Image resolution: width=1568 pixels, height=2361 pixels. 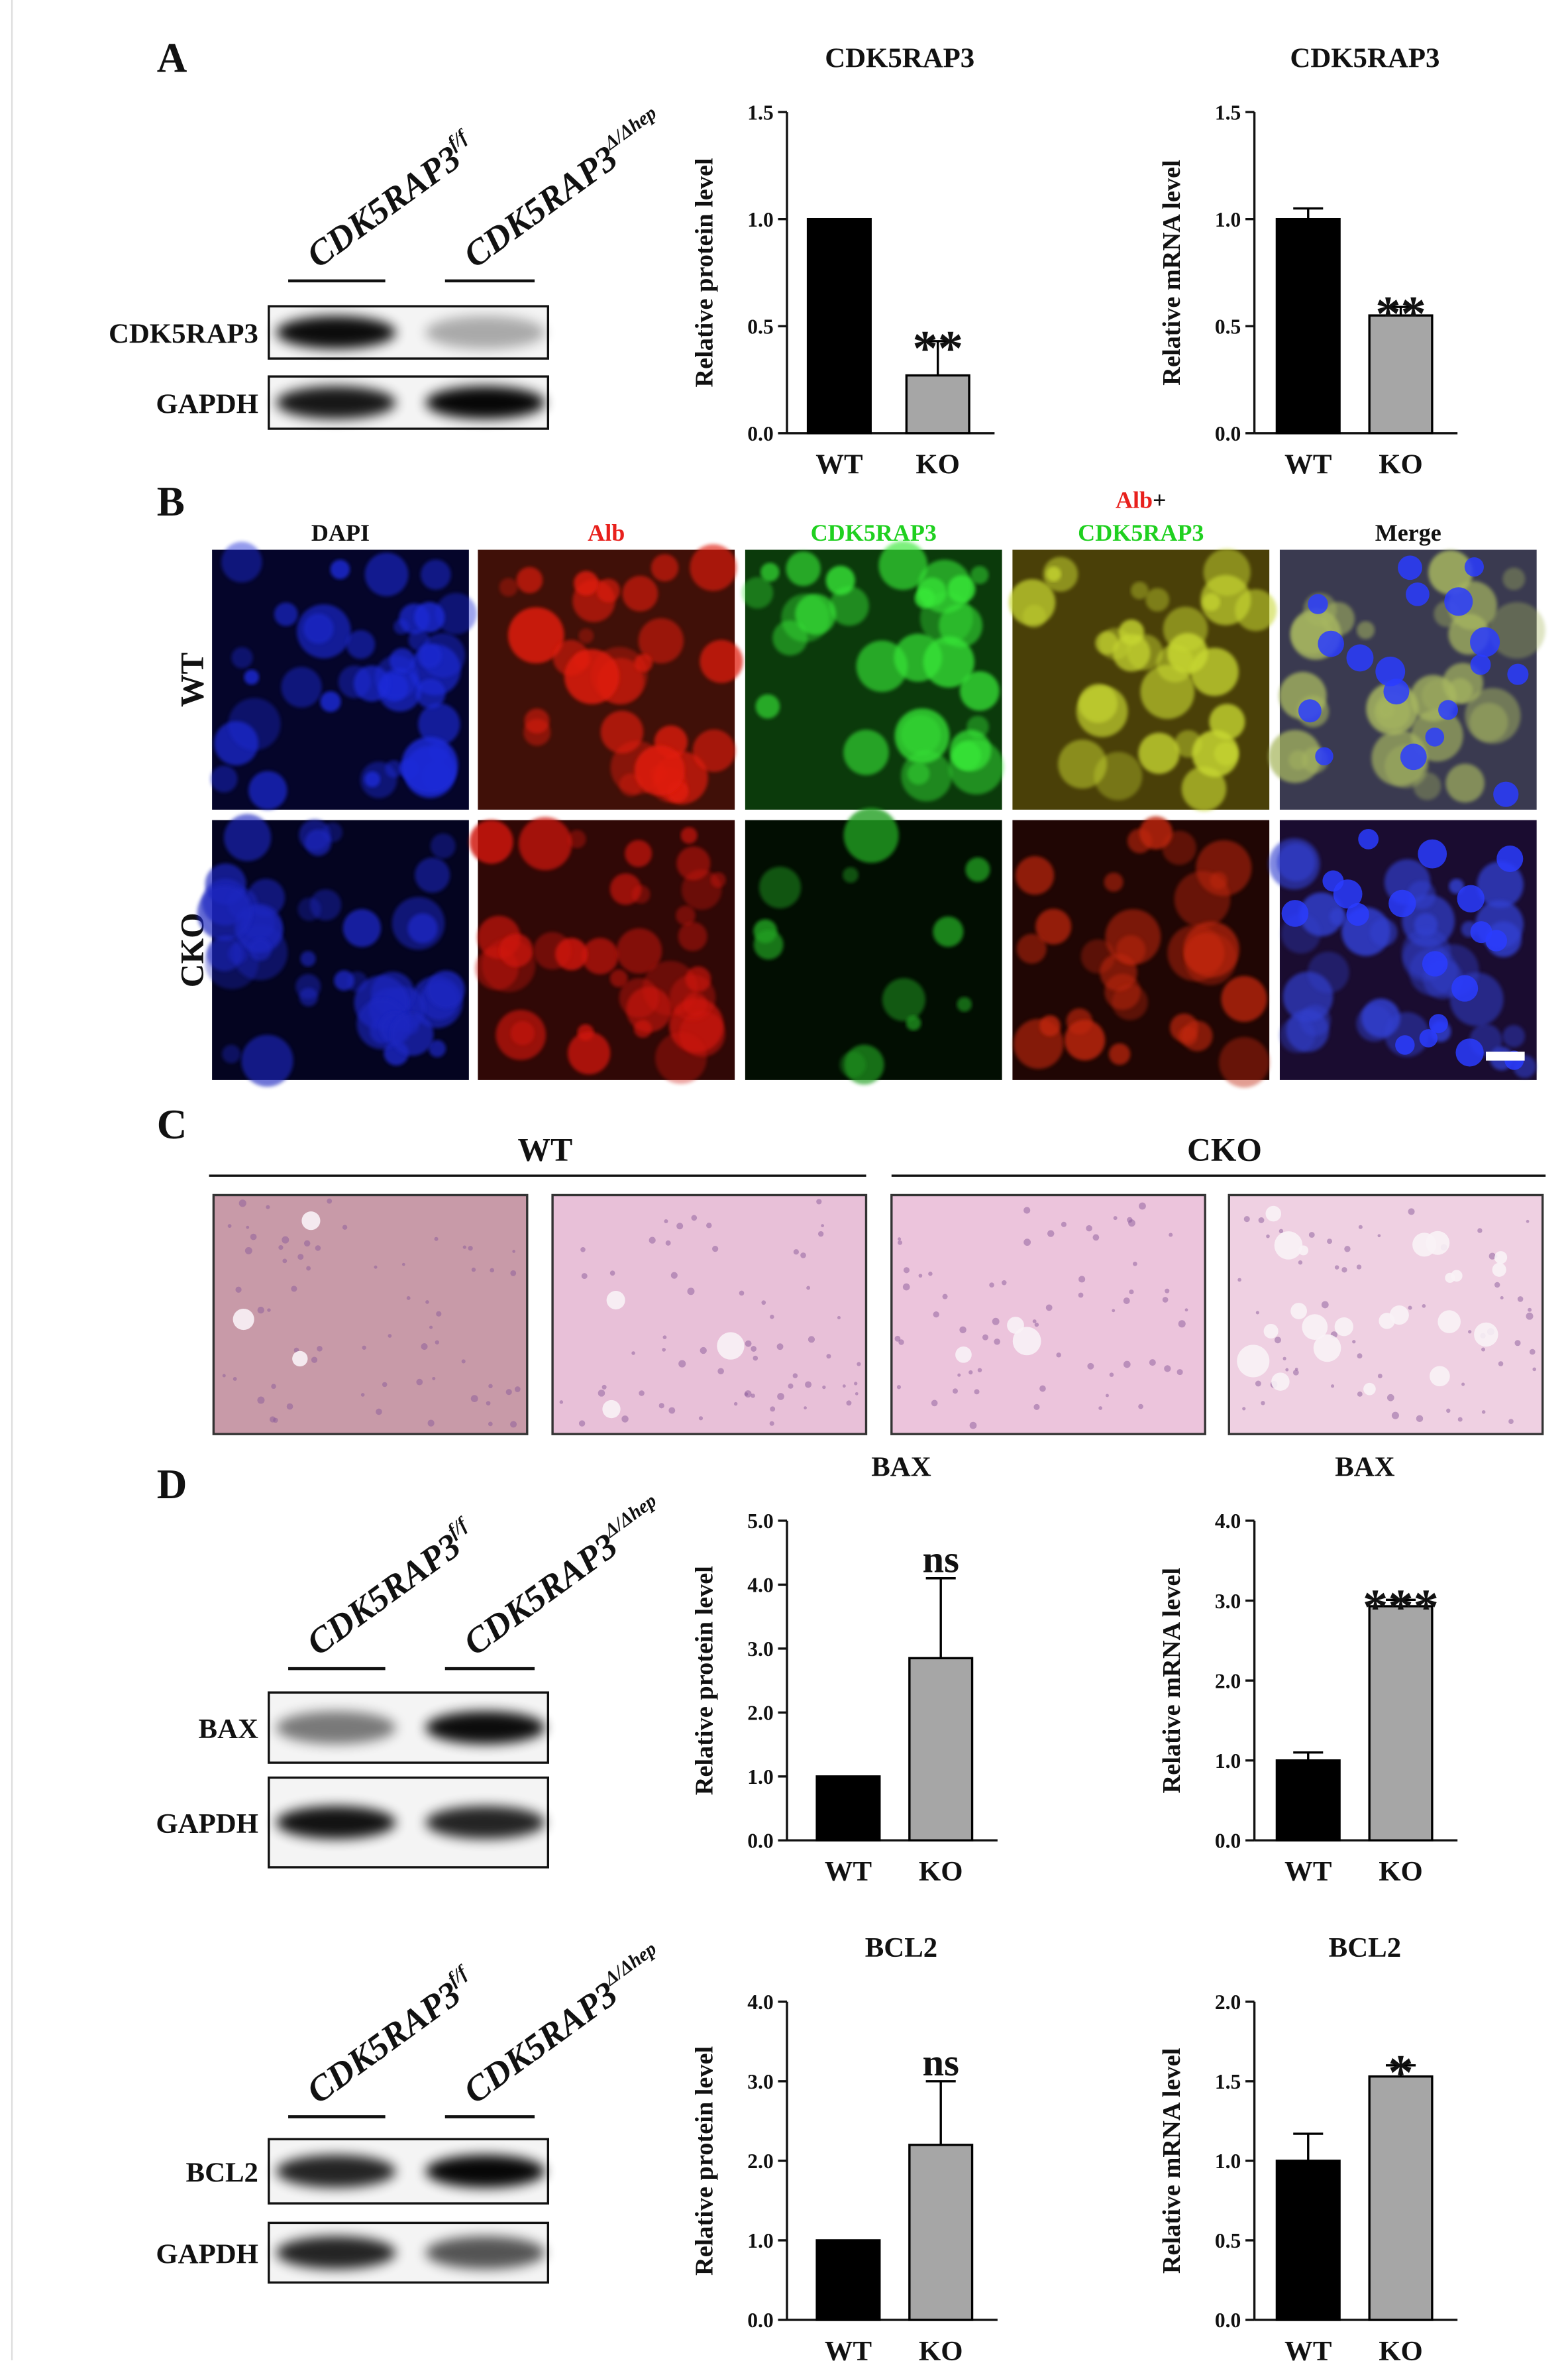 What do you see at coordinates (760, 1649) in the screenshot?
I see `y-tick-label: 3.0` at bounding box center [760, 1649].